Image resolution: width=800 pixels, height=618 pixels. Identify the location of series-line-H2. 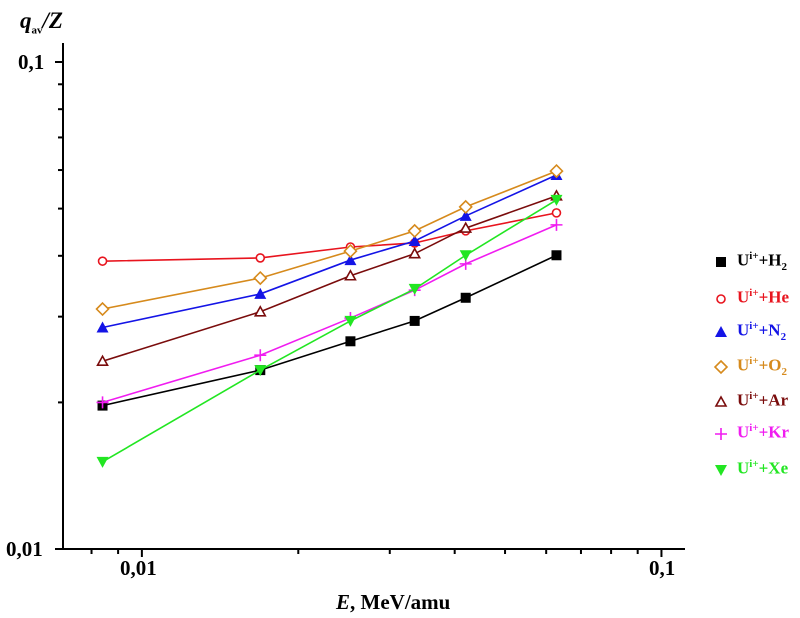
(329, 330).